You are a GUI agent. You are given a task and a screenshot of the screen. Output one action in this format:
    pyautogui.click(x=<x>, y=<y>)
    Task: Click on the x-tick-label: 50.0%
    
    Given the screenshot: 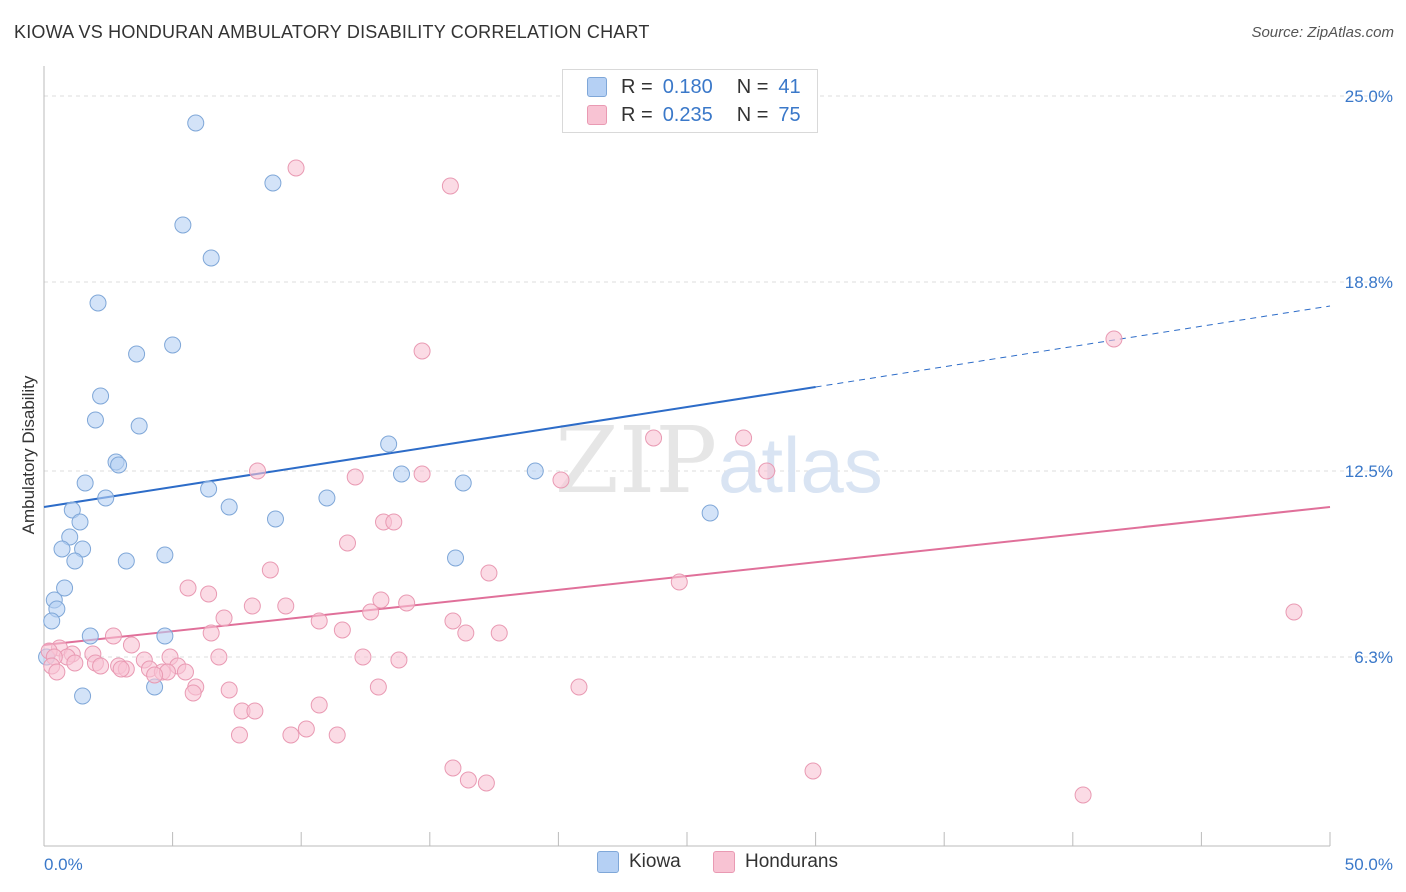 What is the action you would take?
    pyautogui.click(x=1369, y=864)
    